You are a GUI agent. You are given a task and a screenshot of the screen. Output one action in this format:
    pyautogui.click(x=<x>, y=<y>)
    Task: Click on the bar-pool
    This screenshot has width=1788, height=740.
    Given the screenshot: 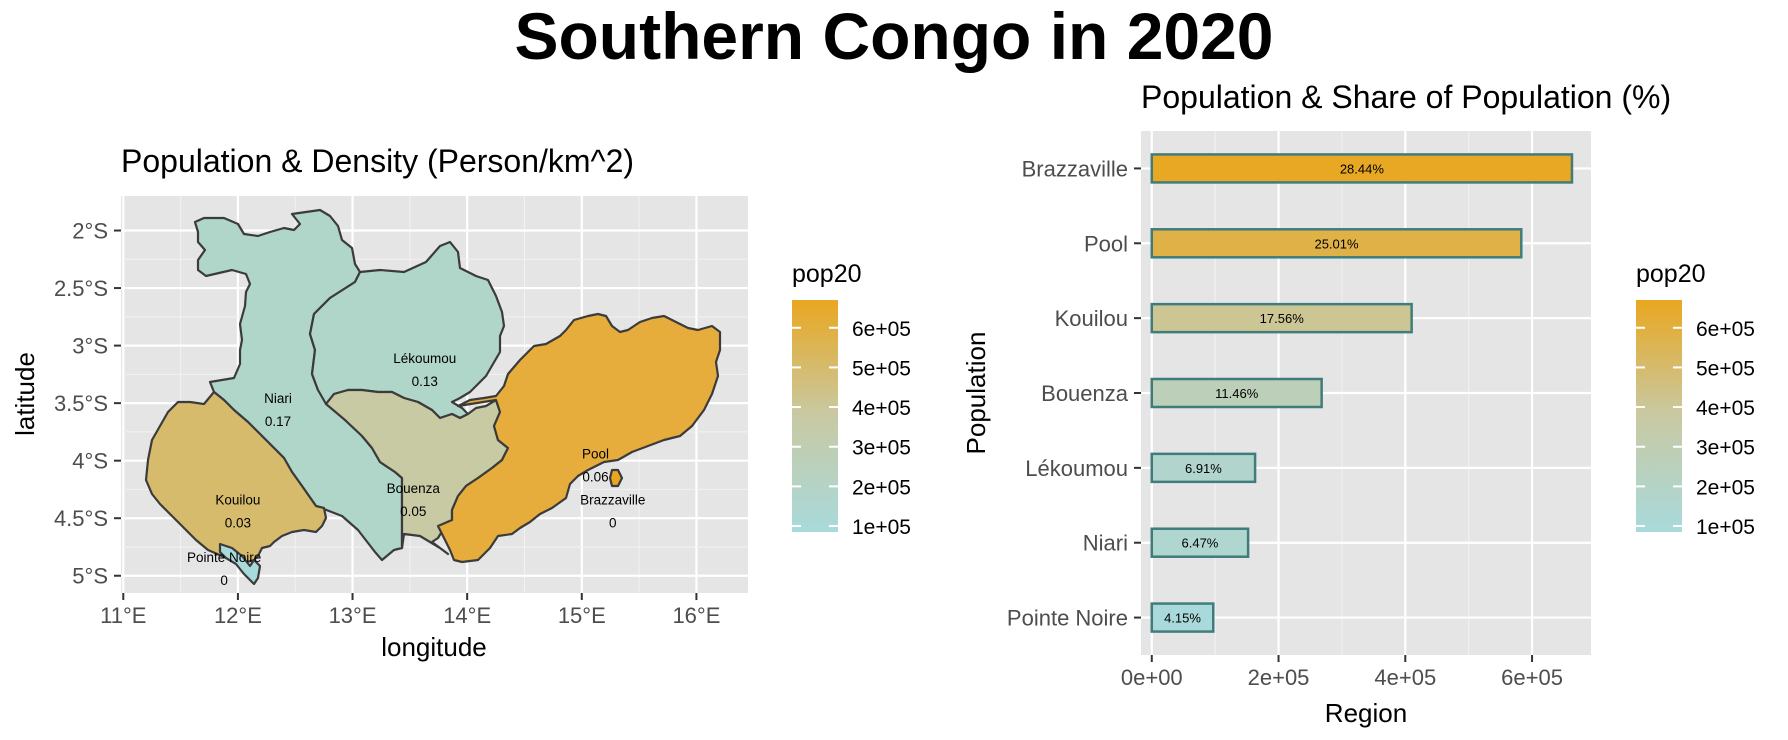 What is the action you would take?
    pyautogui.click(x=1336, y=243)
    